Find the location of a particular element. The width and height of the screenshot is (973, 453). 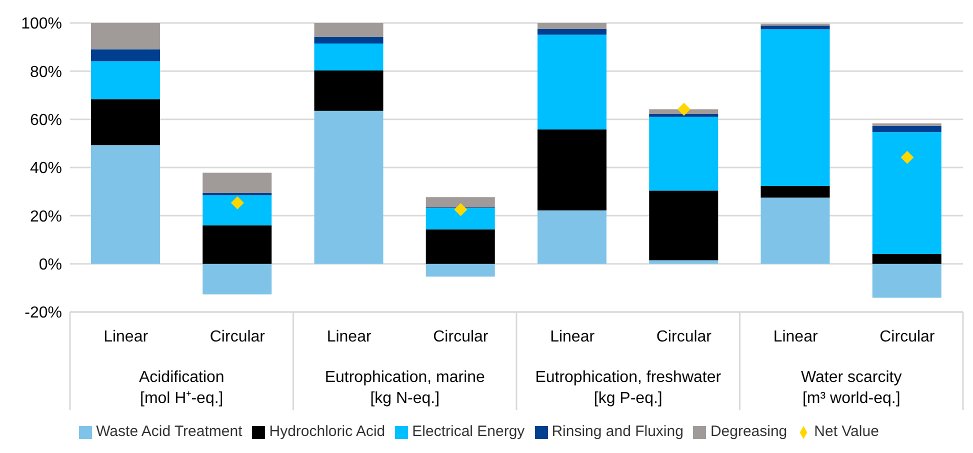

y-tick-label: 60% is located at coordinates (46, 121).